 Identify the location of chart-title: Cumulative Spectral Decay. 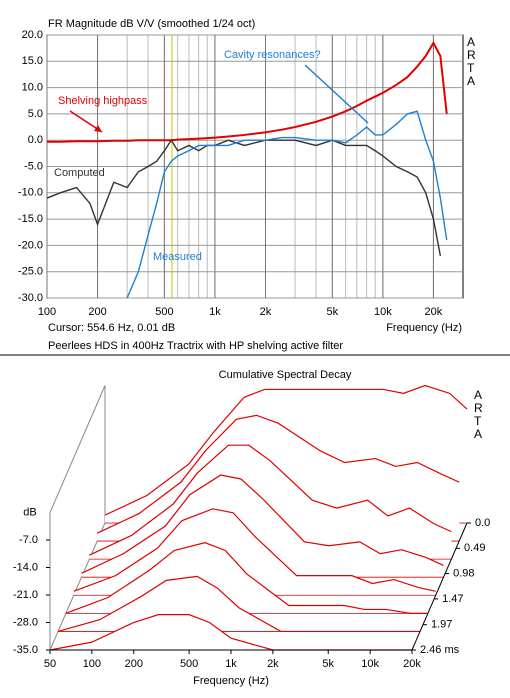
(285, 375).